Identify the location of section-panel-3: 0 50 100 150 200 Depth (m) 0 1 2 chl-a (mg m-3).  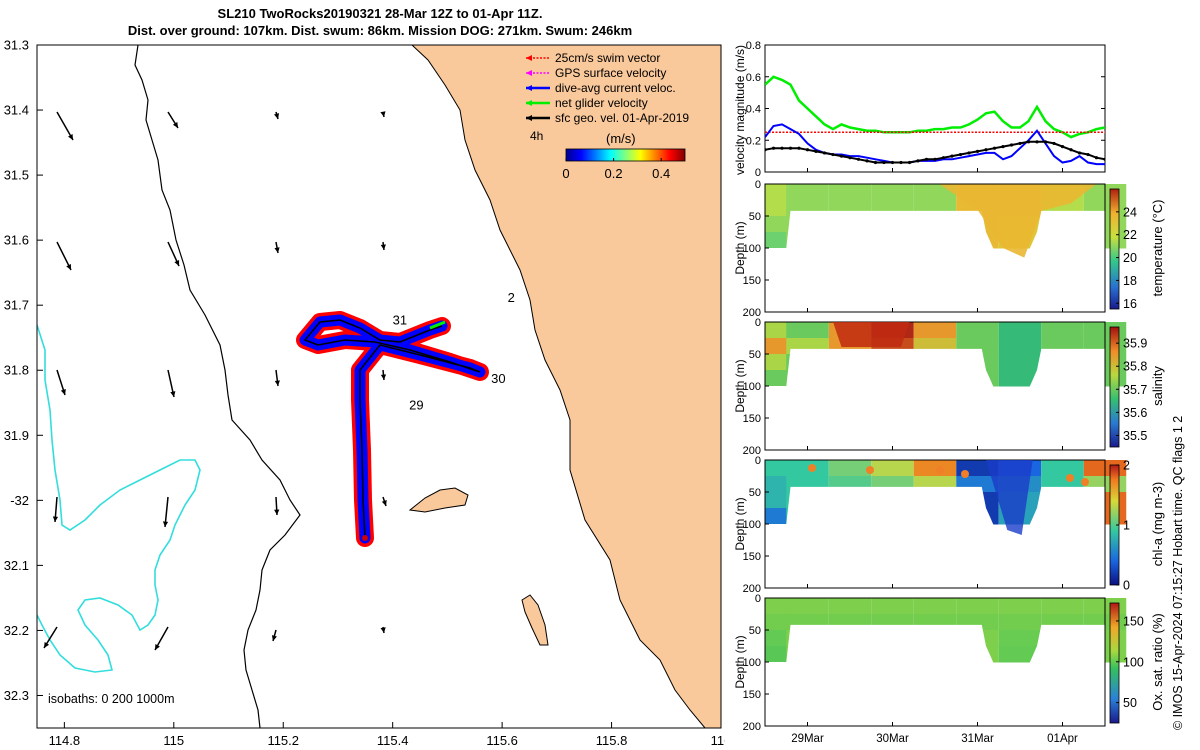
(949, 525).